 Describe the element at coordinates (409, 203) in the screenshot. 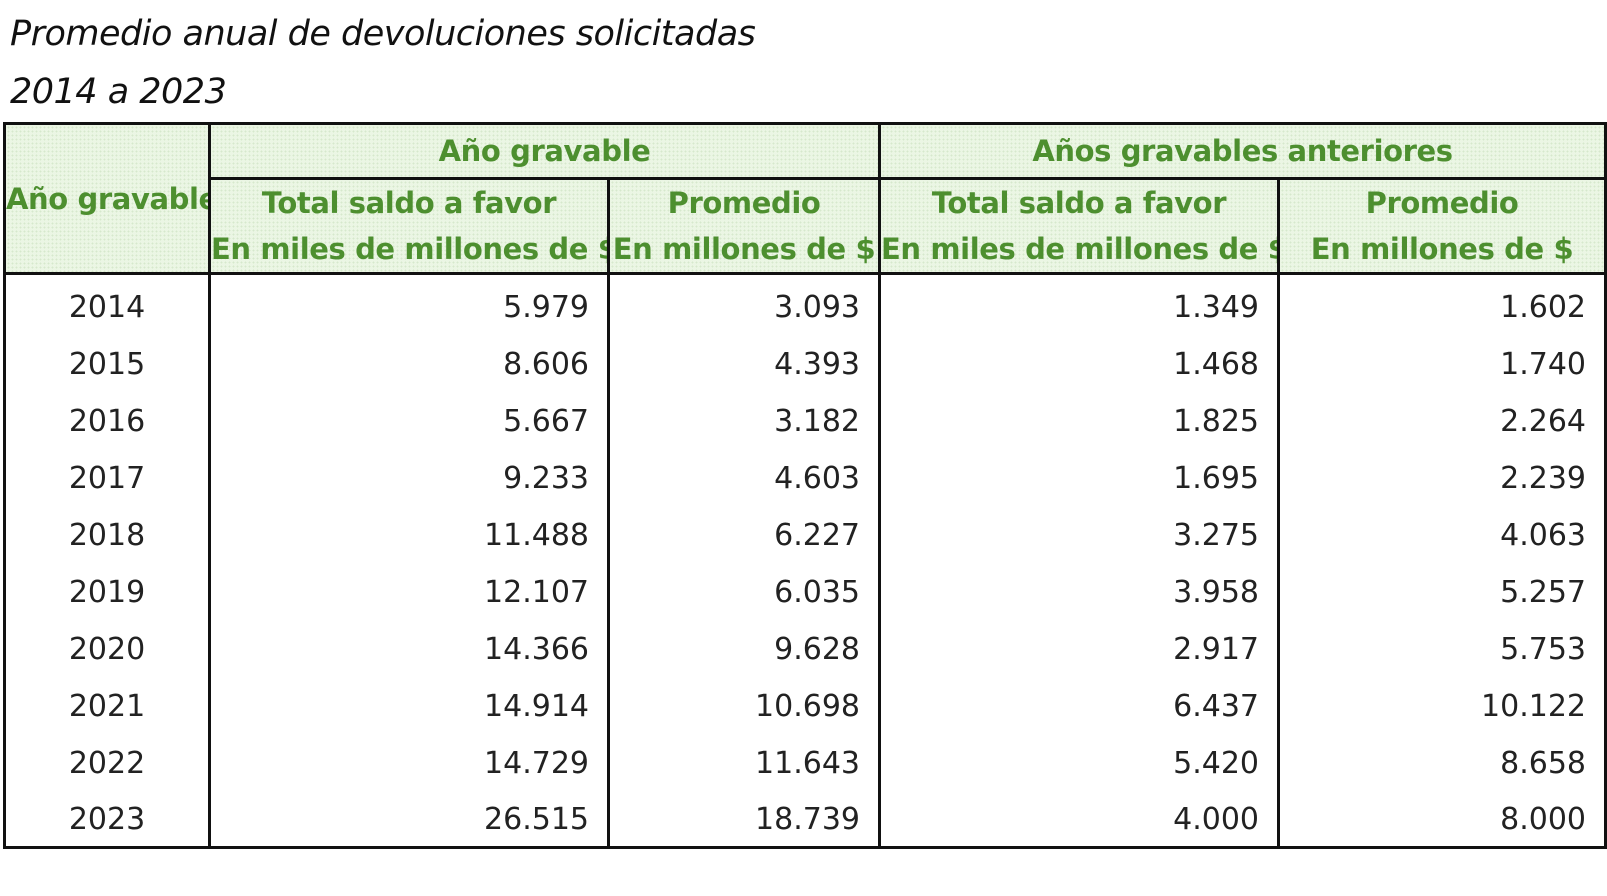

I see `header-total-current-label: Total saldo a favor` at that location.